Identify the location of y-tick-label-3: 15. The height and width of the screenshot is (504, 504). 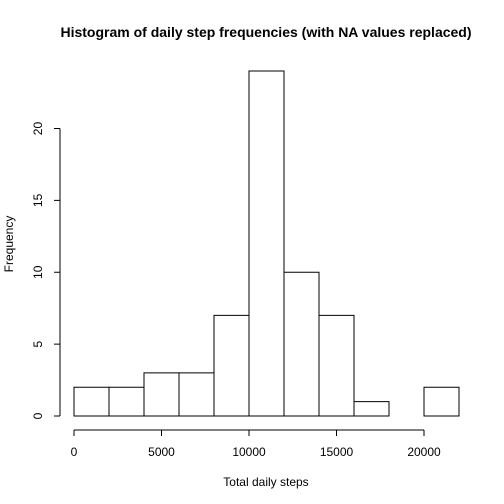
(38, 200).